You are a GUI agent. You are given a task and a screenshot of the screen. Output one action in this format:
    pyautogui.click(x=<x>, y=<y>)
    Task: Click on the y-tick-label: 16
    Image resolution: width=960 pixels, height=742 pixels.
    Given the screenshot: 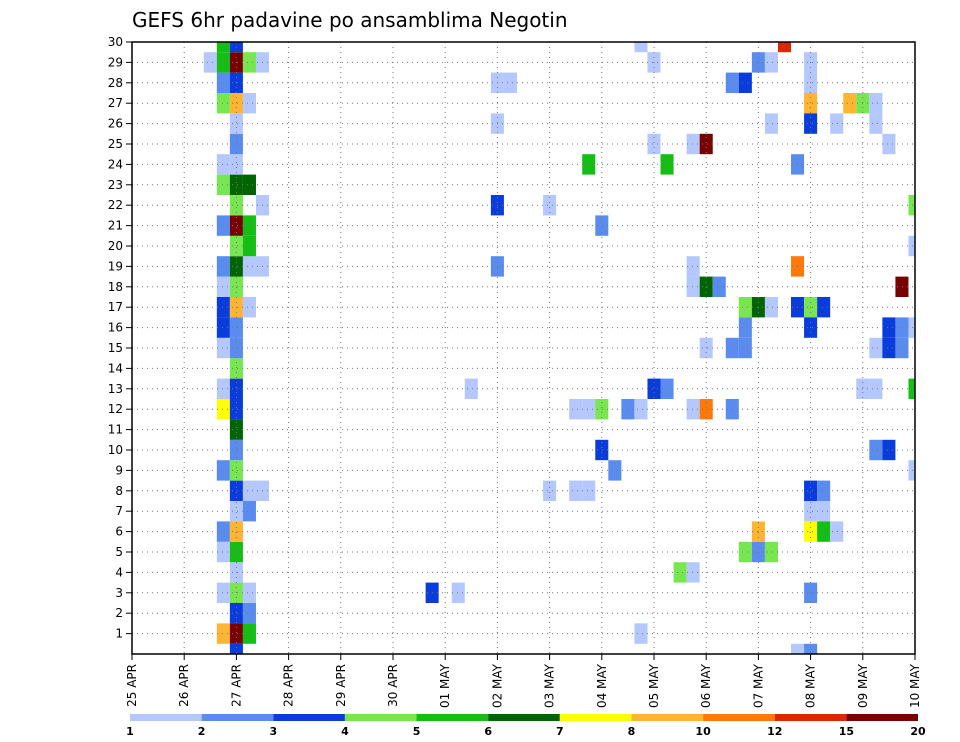 What is the action you would take?
    pyautogui.click(x=115, y=328)
    